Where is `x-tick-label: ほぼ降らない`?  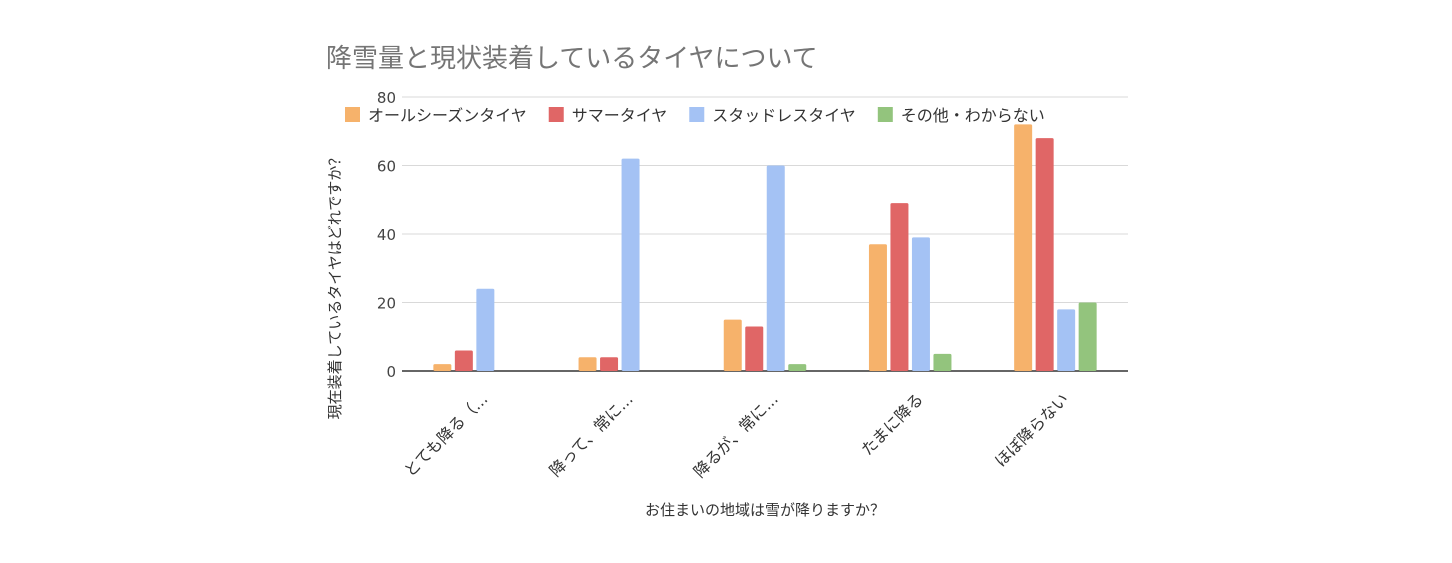 x-tick-label: ほぼ降らない is located at coordinates (1031, 429).